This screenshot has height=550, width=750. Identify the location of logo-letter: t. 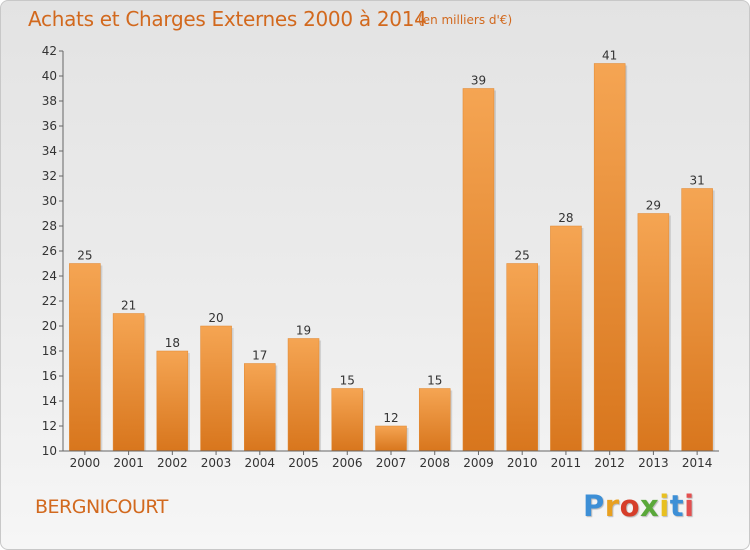
(677, 506).